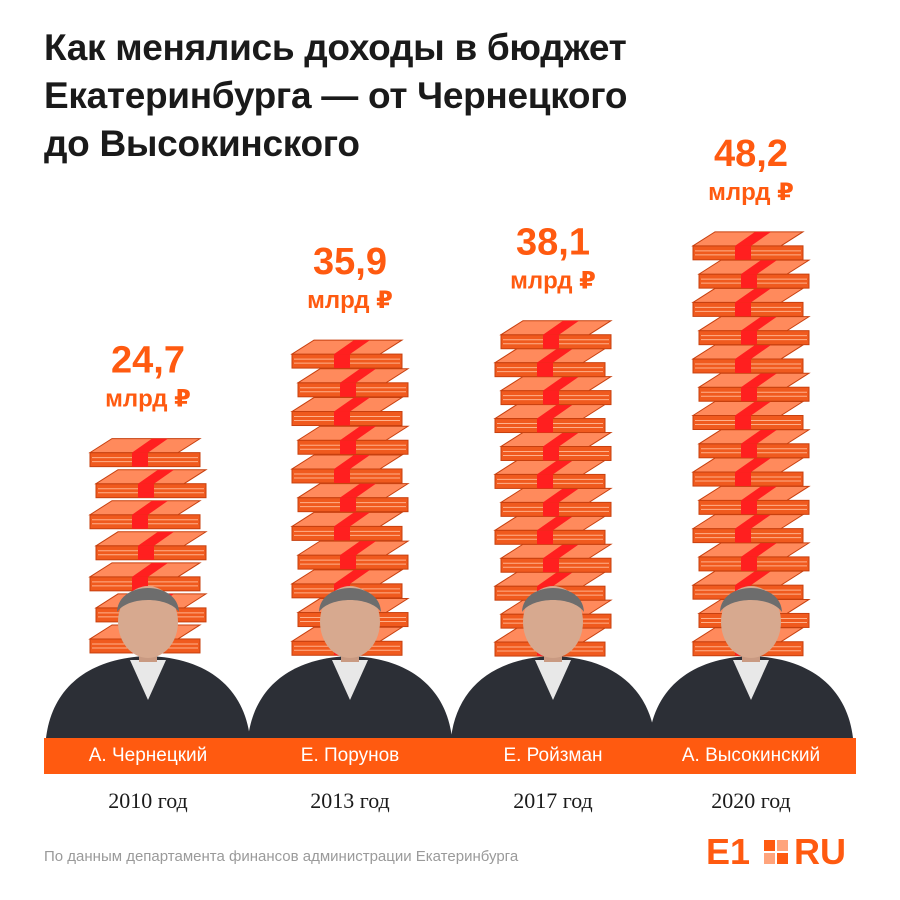 The image size is (900, 900). What do you see at coordinates (350, 755) in the screenshot?
I see `mayor-name: Е. Порунов` at bounding box center [350, 755].